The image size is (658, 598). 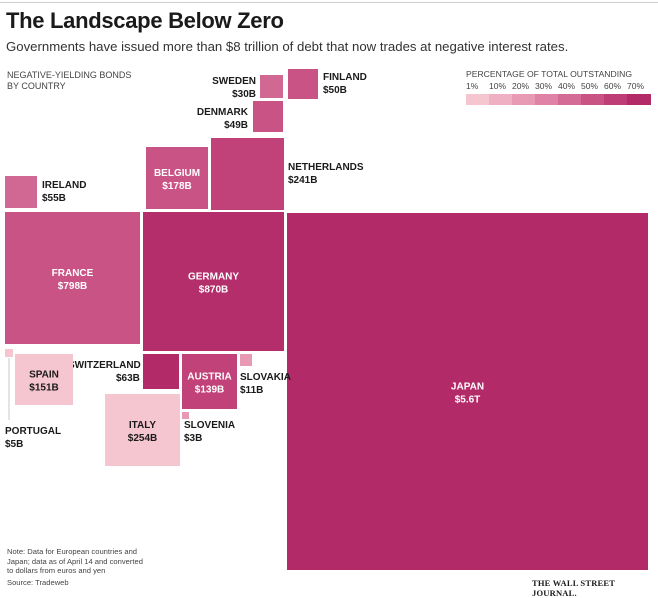 What do you see at coordinates (14, 444) in the screenshot?
I see `tile-label-value-portugal: $5B` at bounding box center [14, 444].